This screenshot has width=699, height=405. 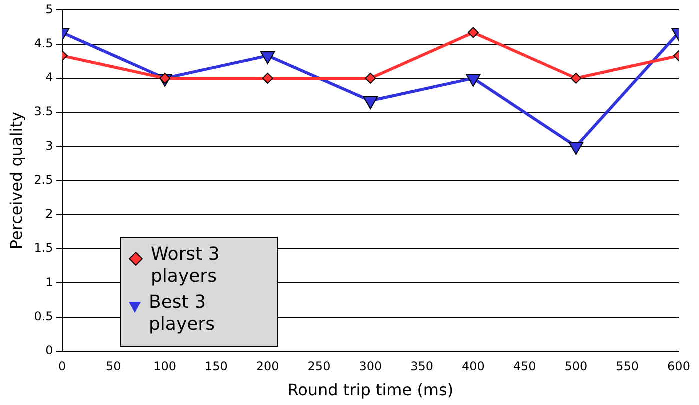 I want to click on y-tick-label: 2, so click(x=50, y=214).